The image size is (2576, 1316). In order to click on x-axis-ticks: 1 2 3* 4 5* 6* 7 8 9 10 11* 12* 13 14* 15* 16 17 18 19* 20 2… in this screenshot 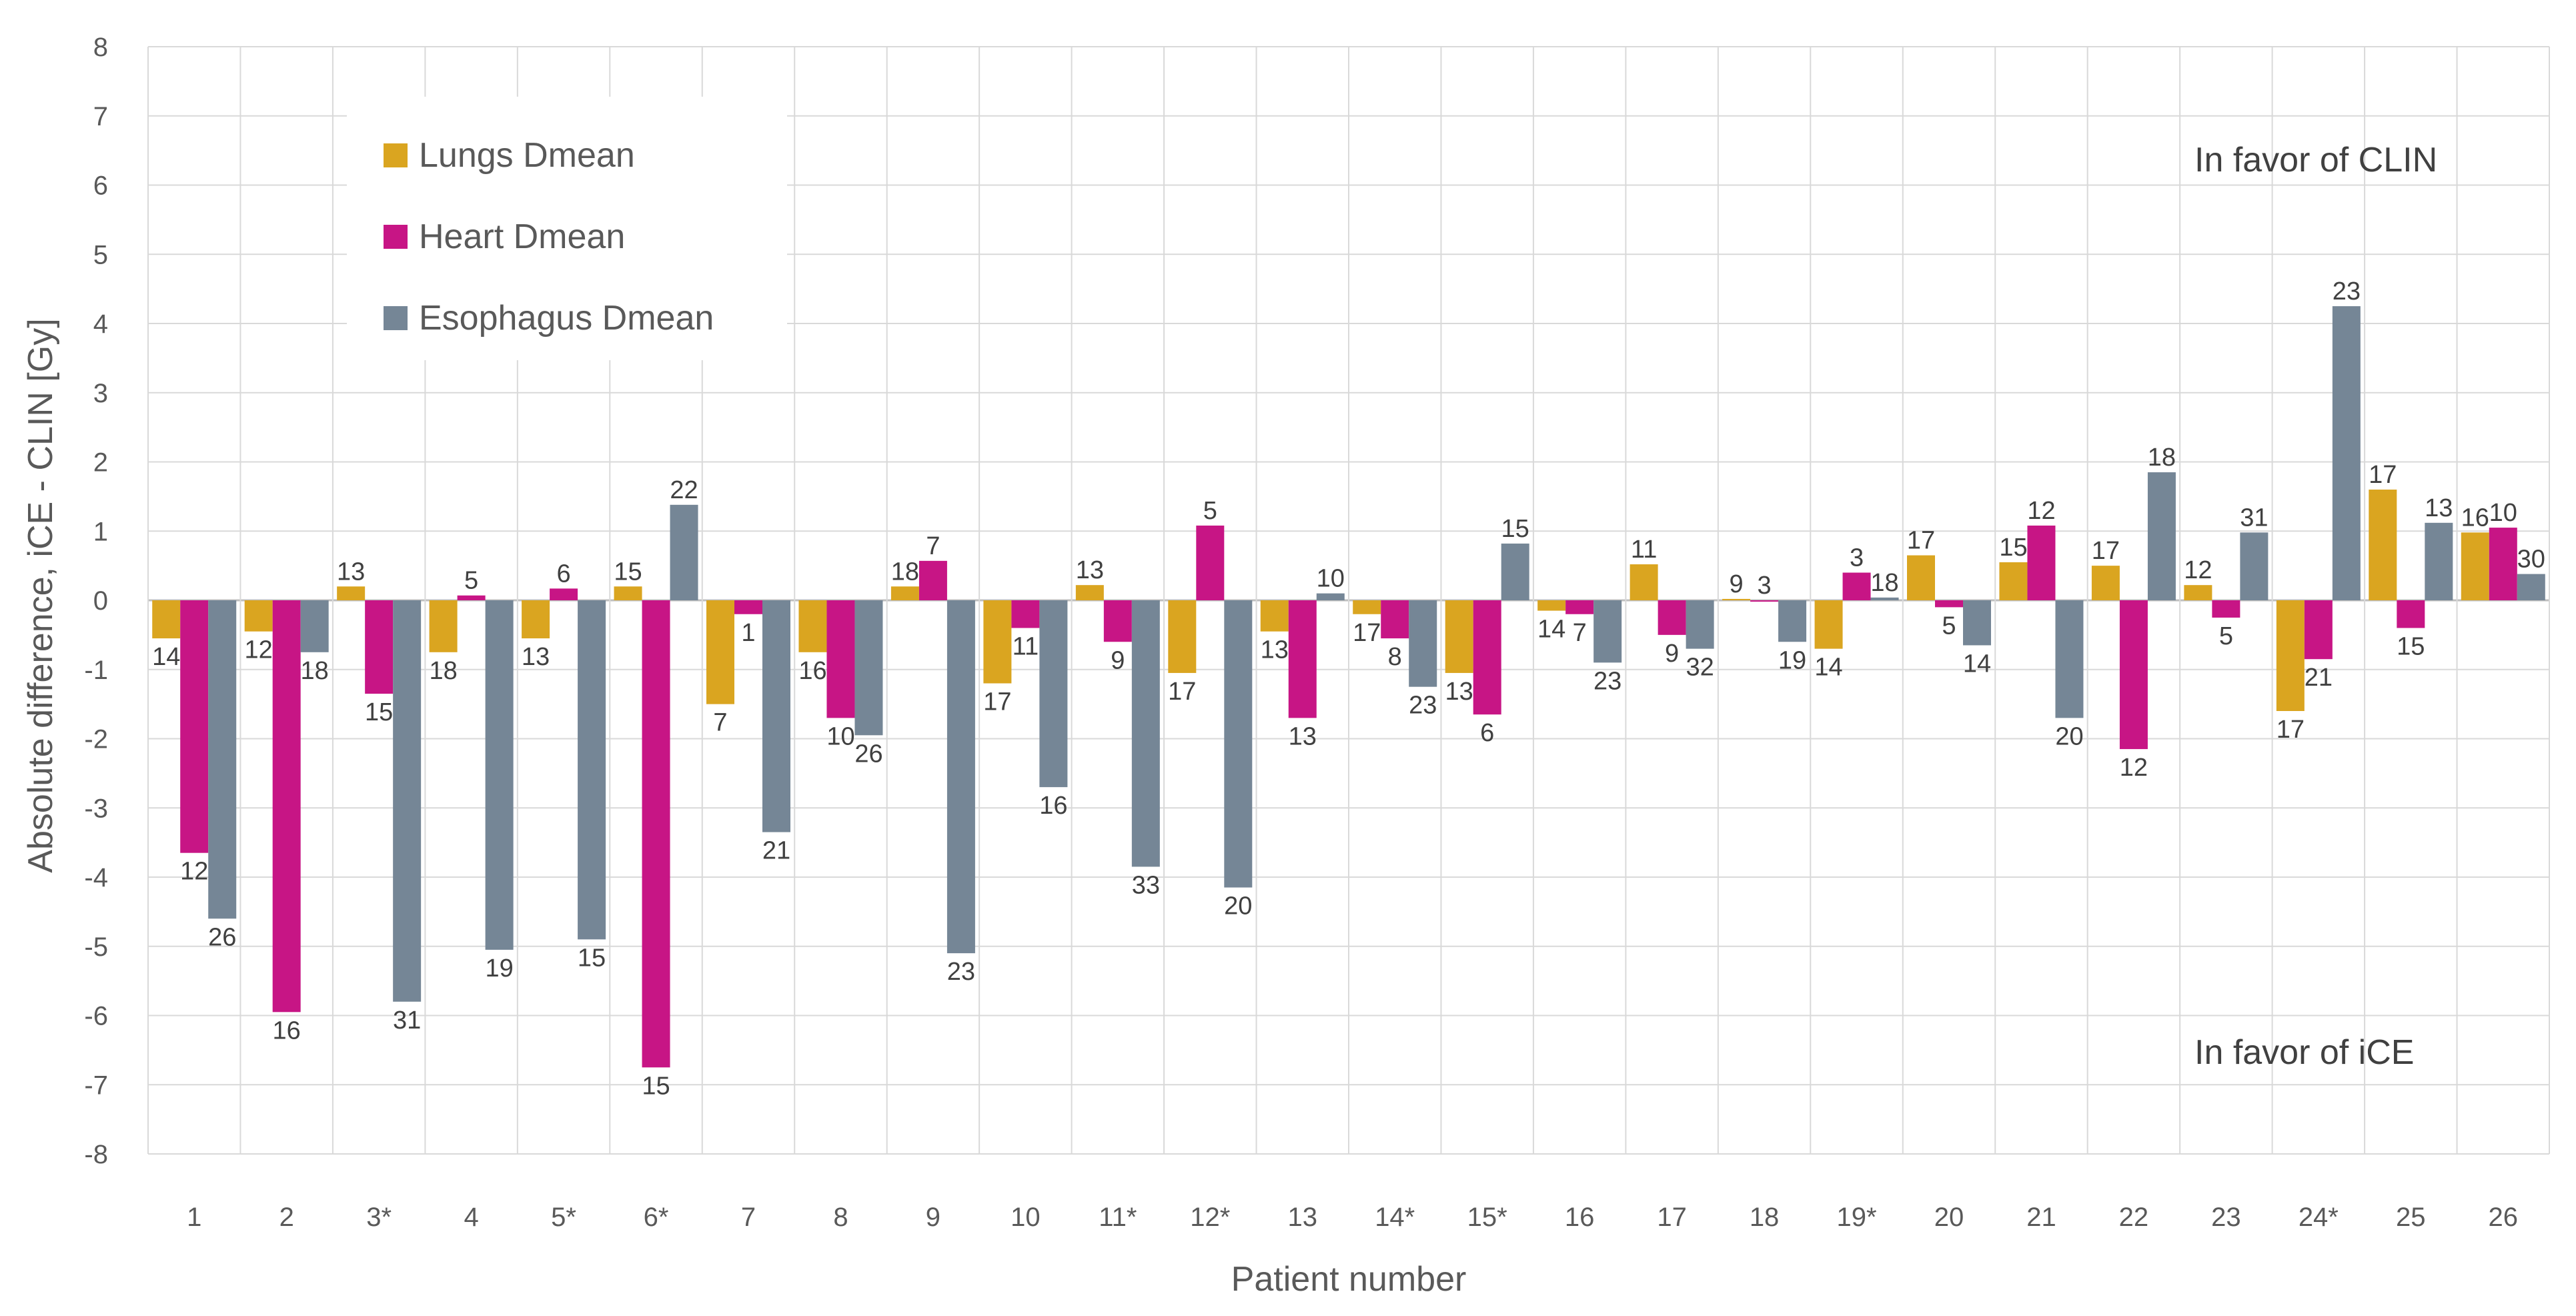, I will do `click(1352, 1217)`.